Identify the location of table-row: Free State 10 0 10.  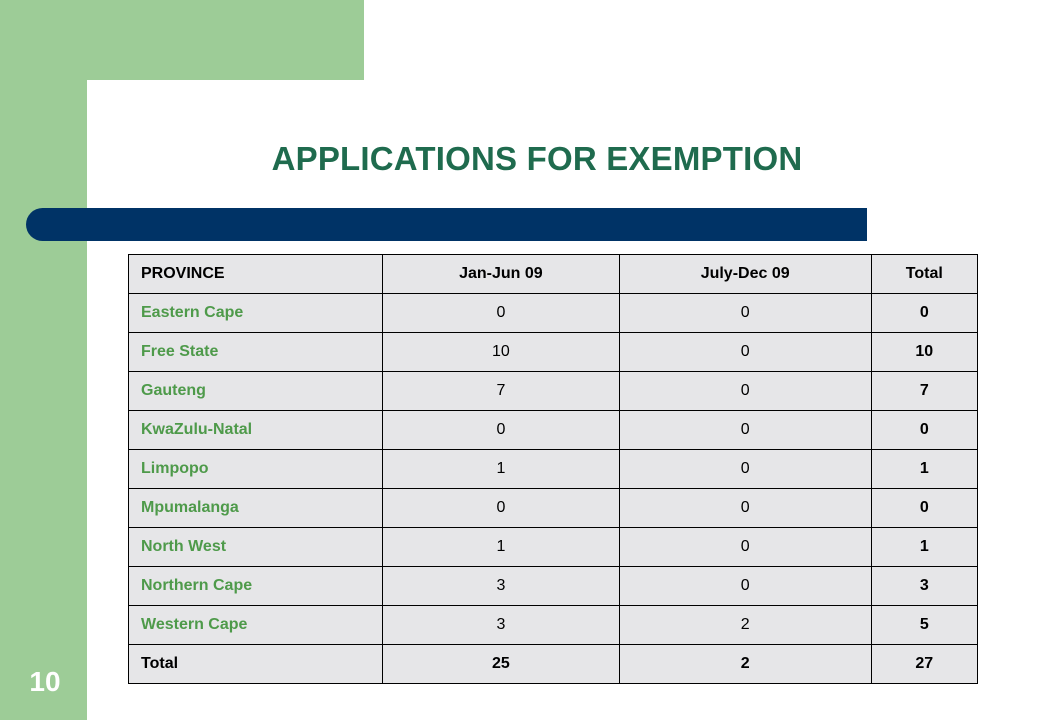
(553, 352).